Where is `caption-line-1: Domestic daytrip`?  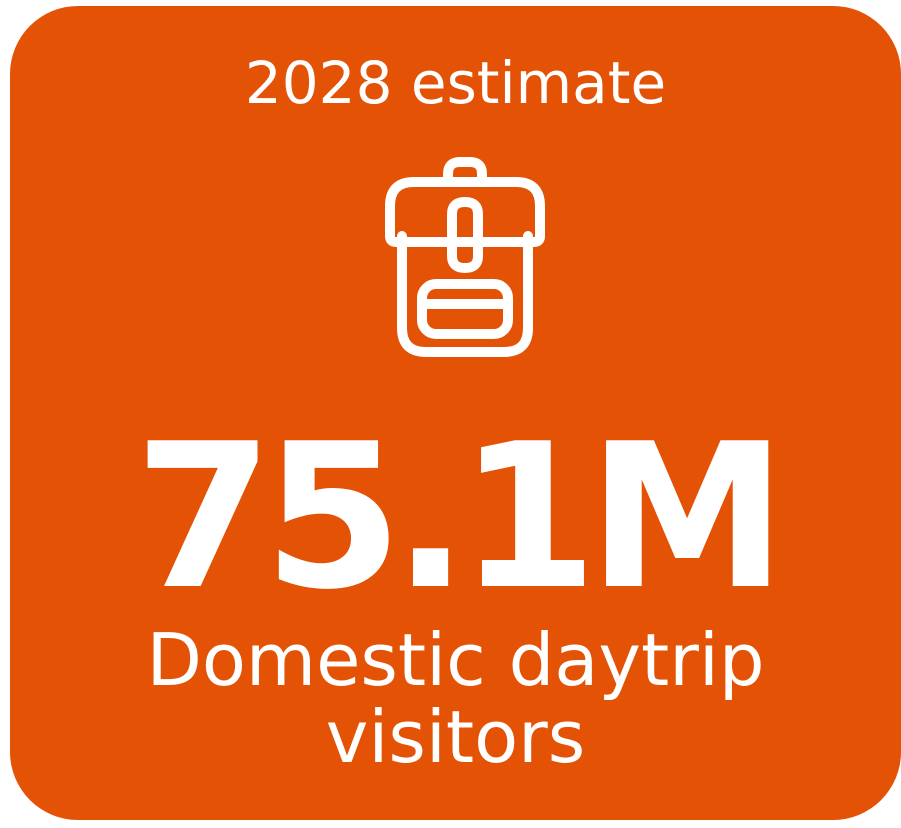
caption-line-1: Domestic daytrip is located at coordinates (455, 660).